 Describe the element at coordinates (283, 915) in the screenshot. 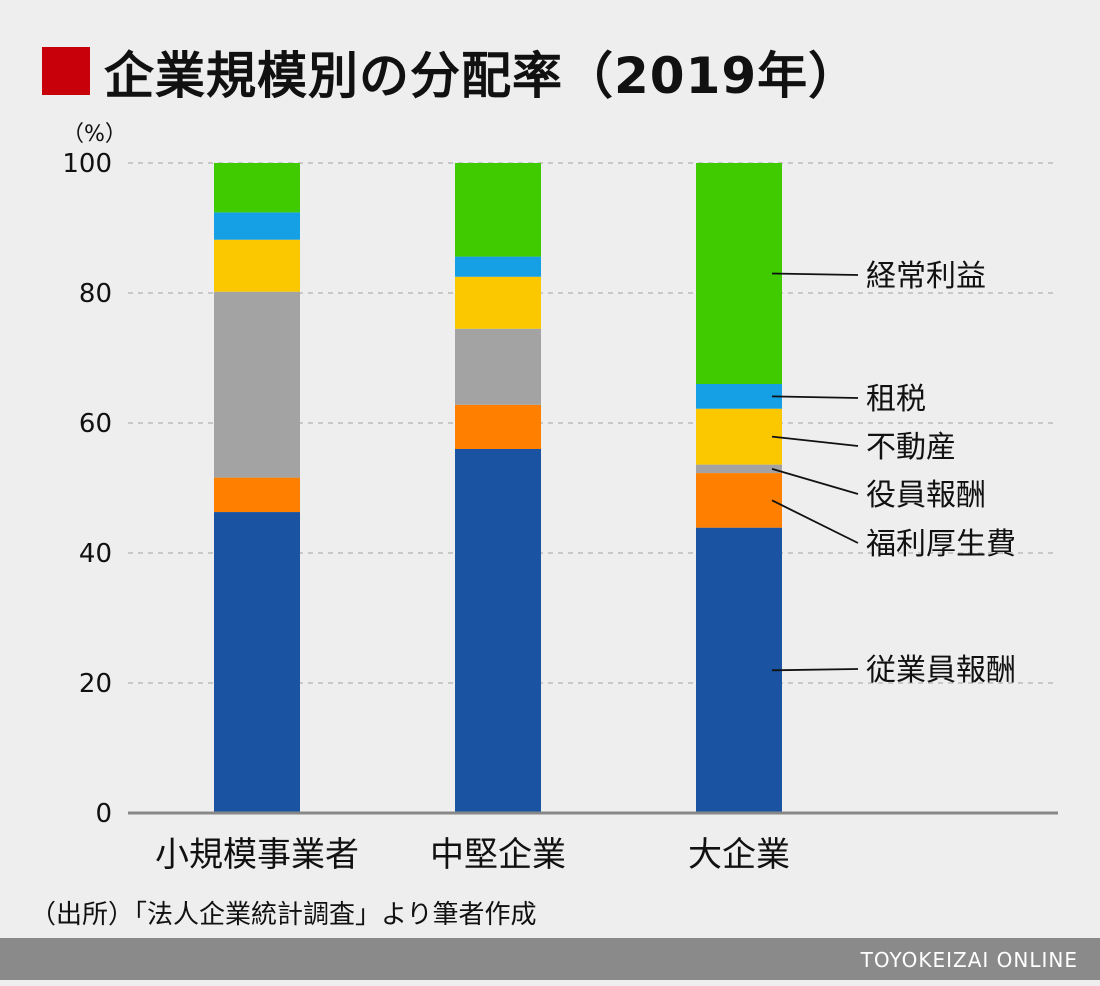

I see `source-note: （出所）「法人企業統計調査」より筆者作成` at that location.